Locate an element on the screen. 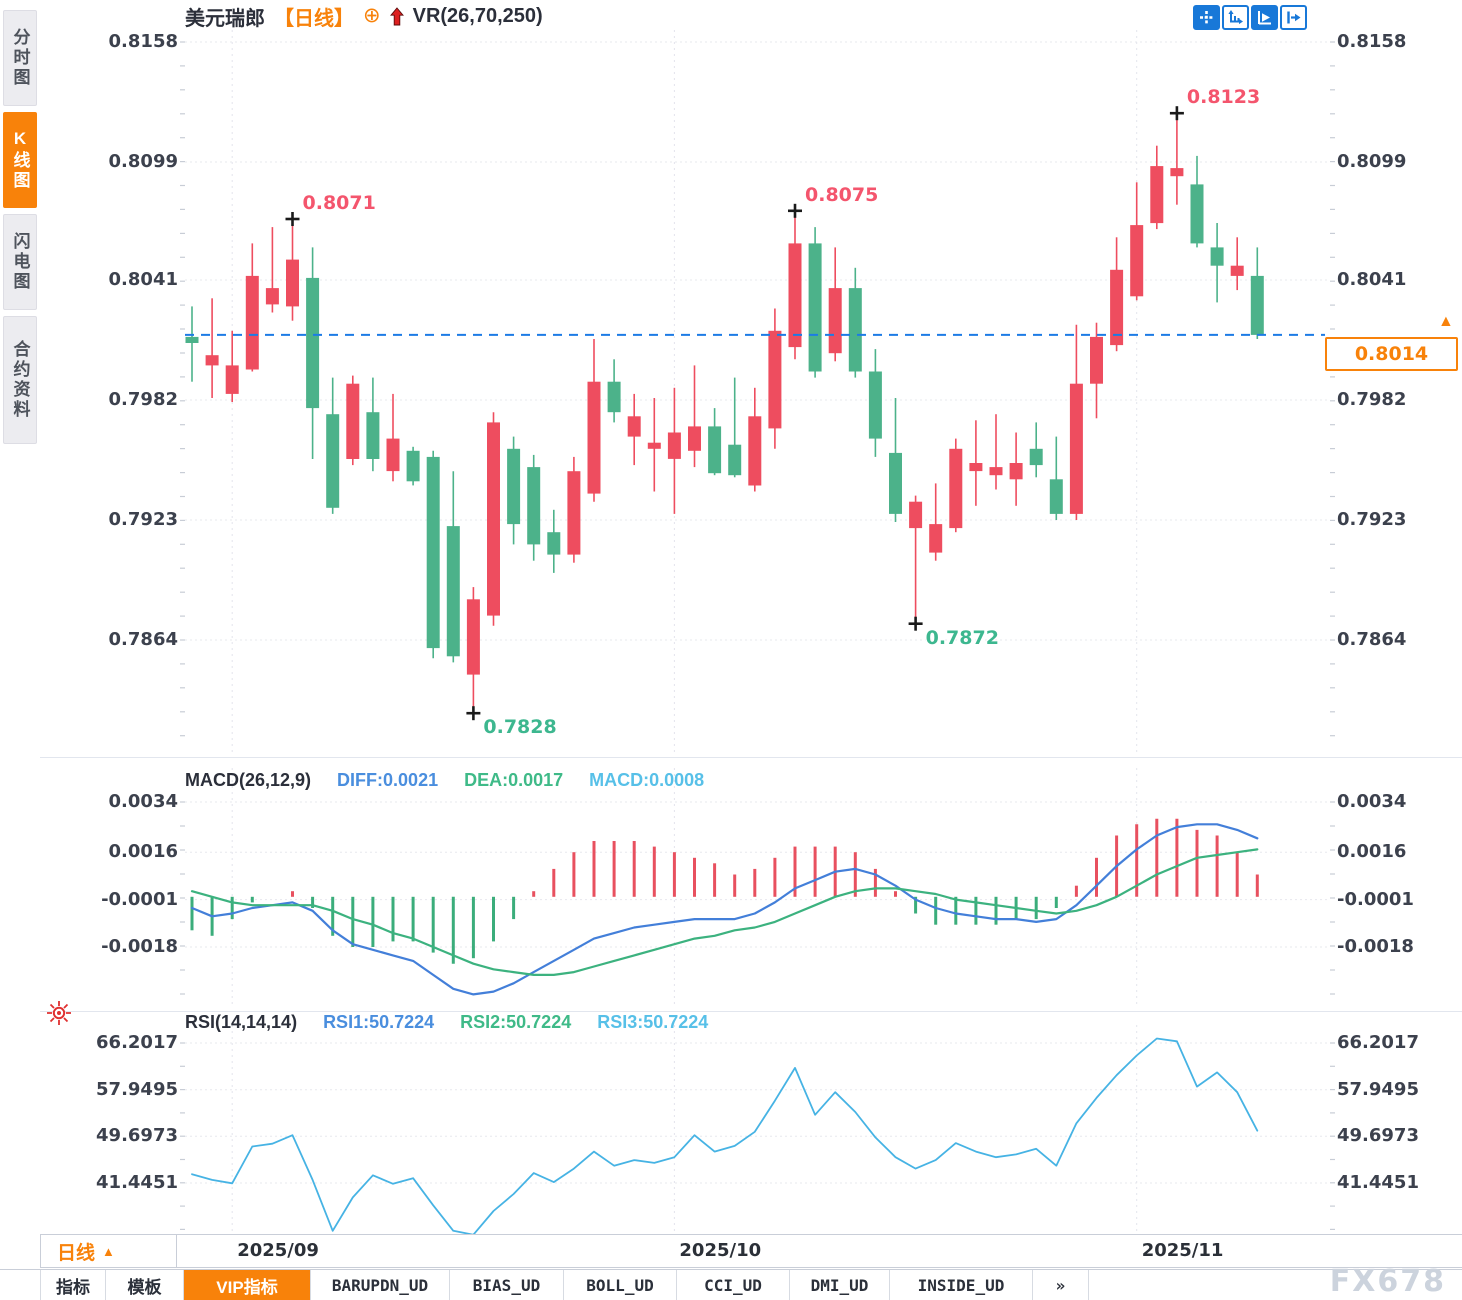 Image resolution: width=1462 pixels, height=1300 pixels. tab-boll-ud: BOLL_UD is located at coordinates (620, 1285).